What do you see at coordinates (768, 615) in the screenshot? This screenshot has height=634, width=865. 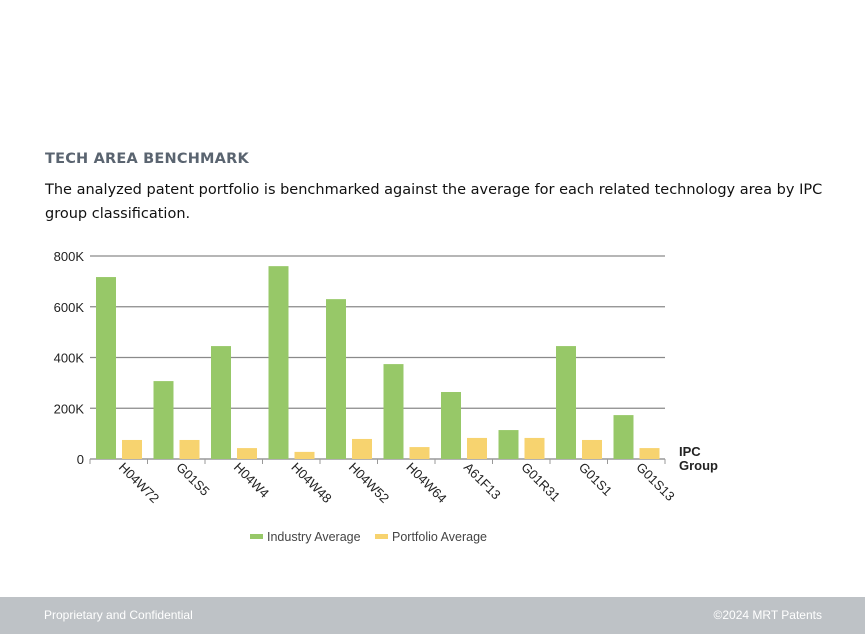 I see `footer-copyright: ©2024 MRT Patents` at bounding box center [768, 615].